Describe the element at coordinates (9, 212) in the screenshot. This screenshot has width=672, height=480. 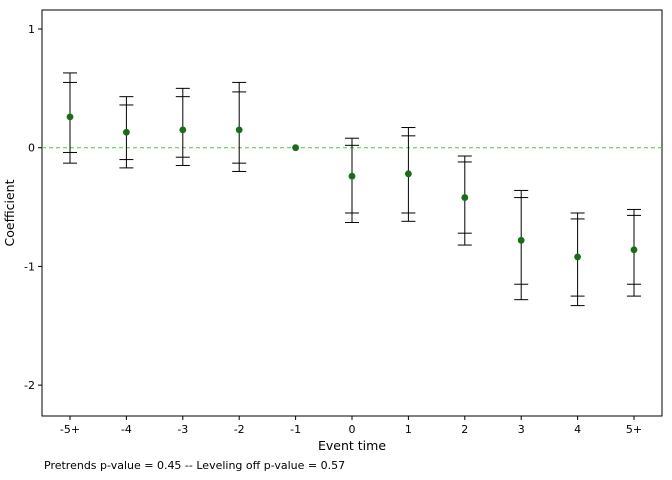
I see `y-axis-label: Coefficient` at that location.